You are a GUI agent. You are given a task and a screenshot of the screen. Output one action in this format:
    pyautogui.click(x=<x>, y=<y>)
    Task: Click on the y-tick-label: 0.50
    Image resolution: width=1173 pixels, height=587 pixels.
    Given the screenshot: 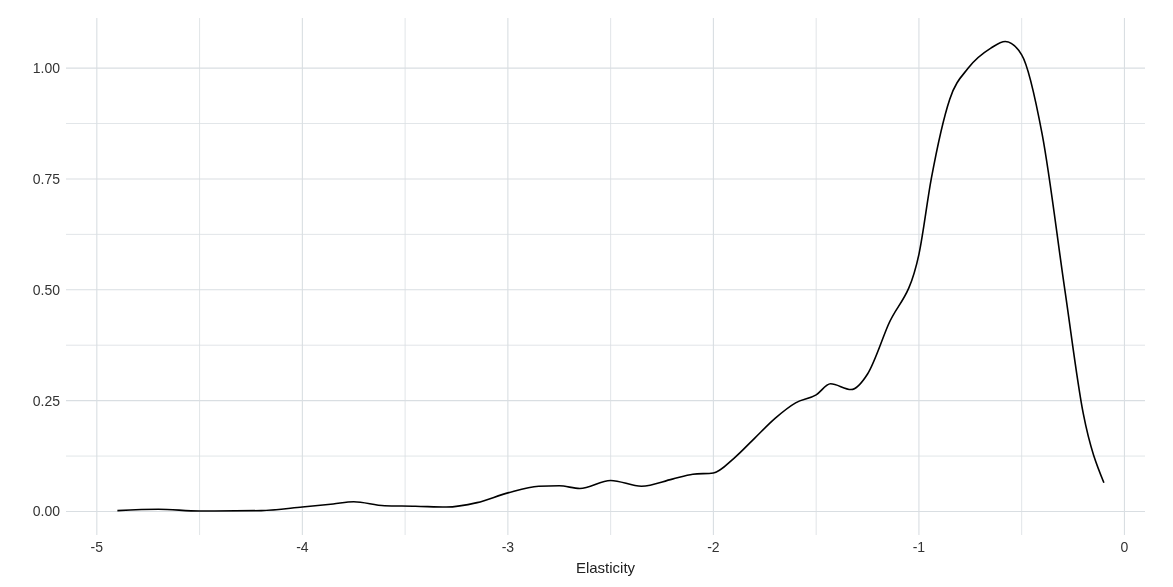 What is the action you would take?
    pyautogui.click(x=46, y=289)
    